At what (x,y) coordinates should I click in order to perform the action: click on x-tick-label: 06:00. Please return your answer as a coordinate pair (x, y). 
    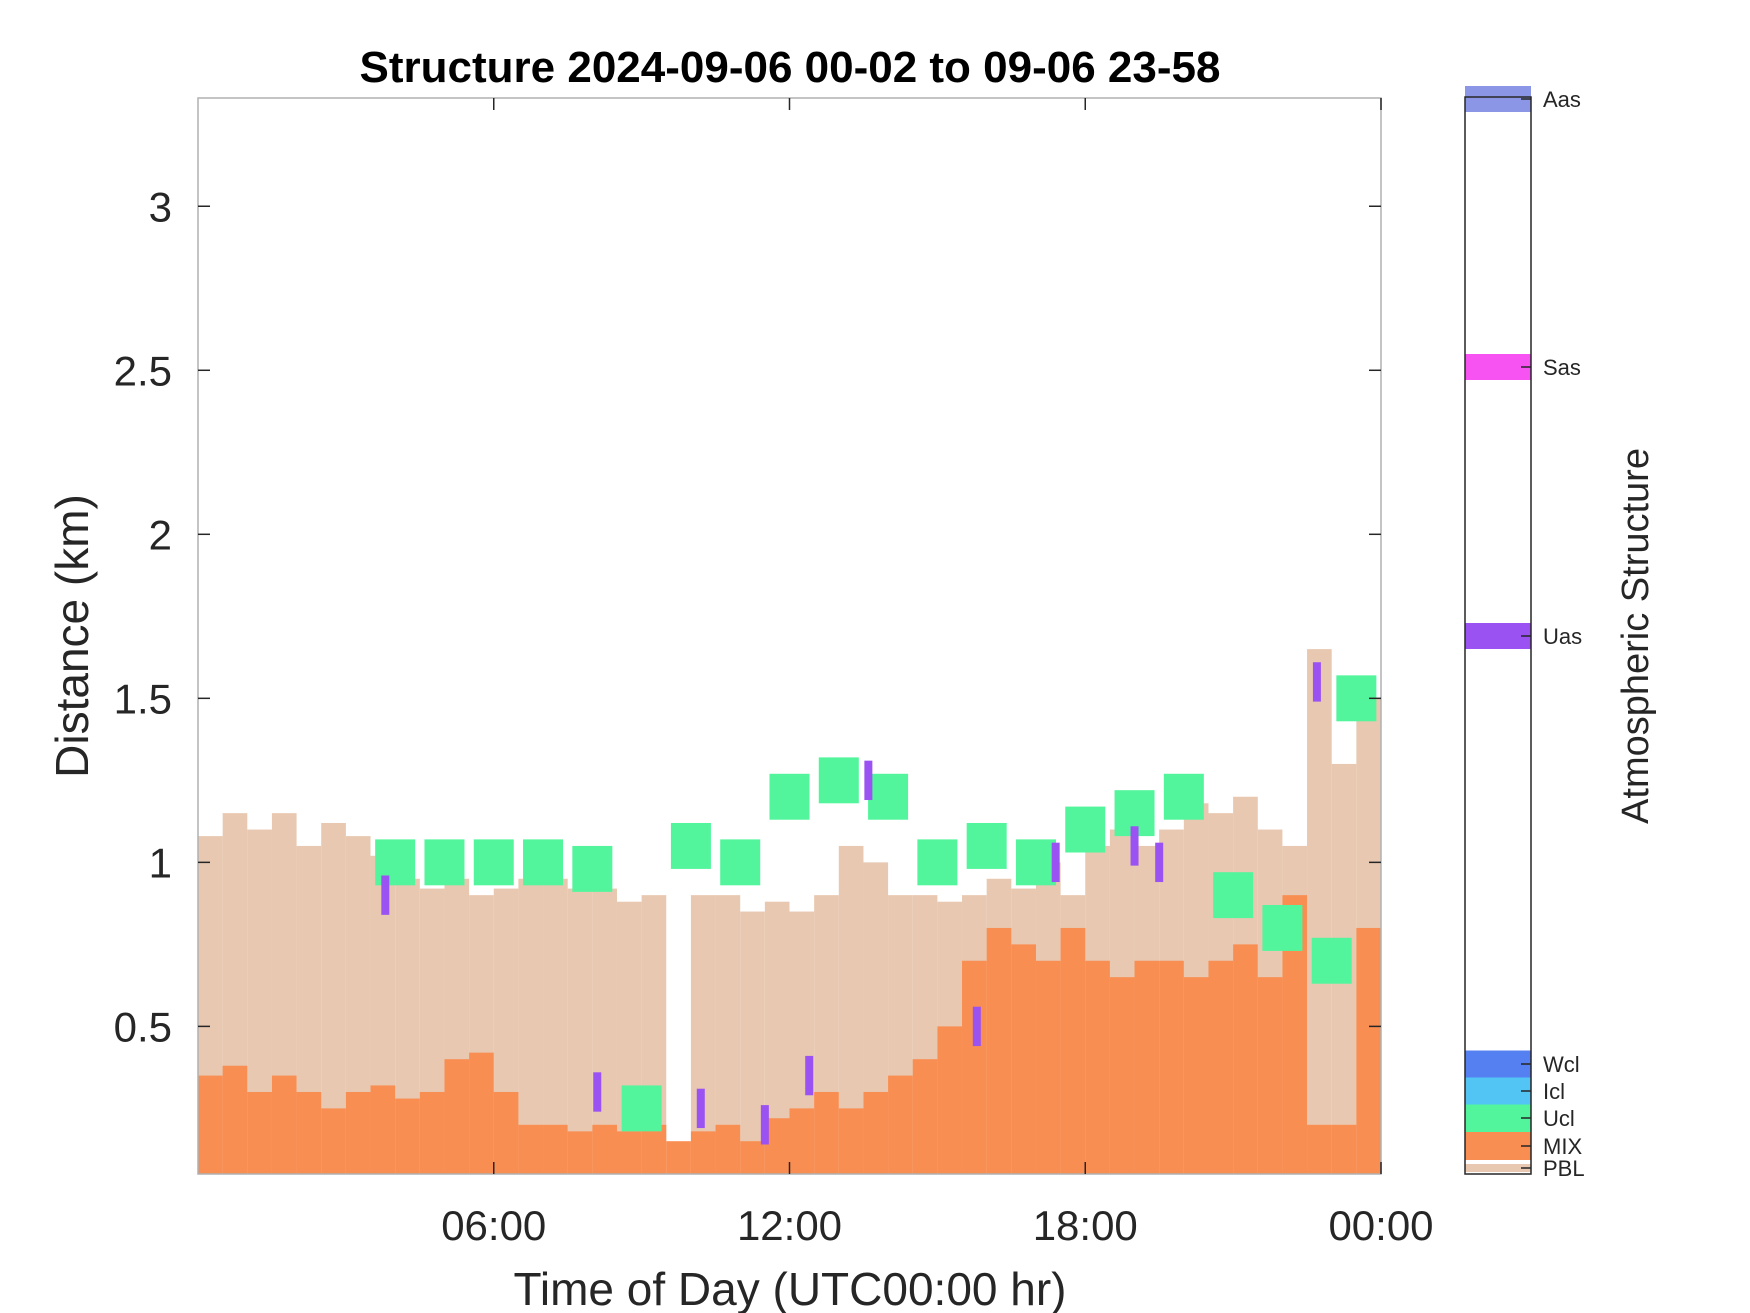
    Looking at the image, I should click on (493, 1225).